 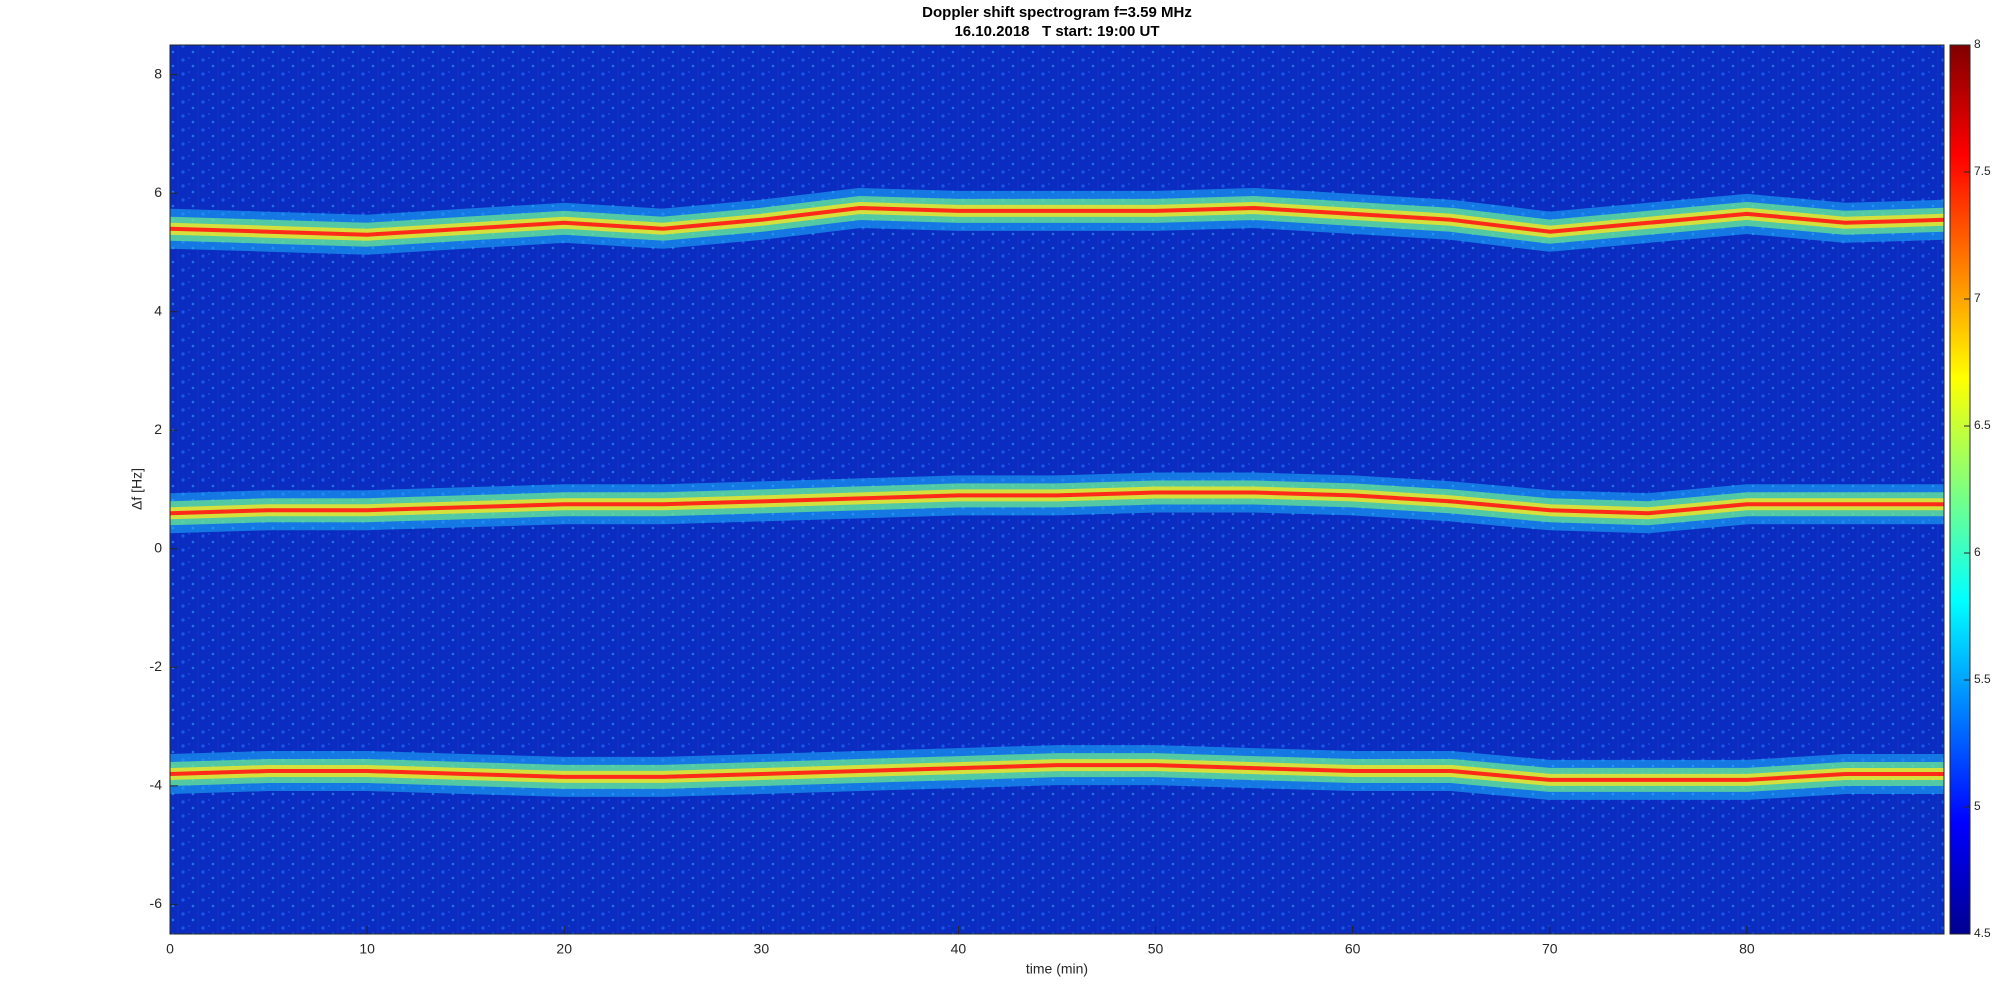 I want to click on y-tick-label: 2, so click(x=158, y=429).